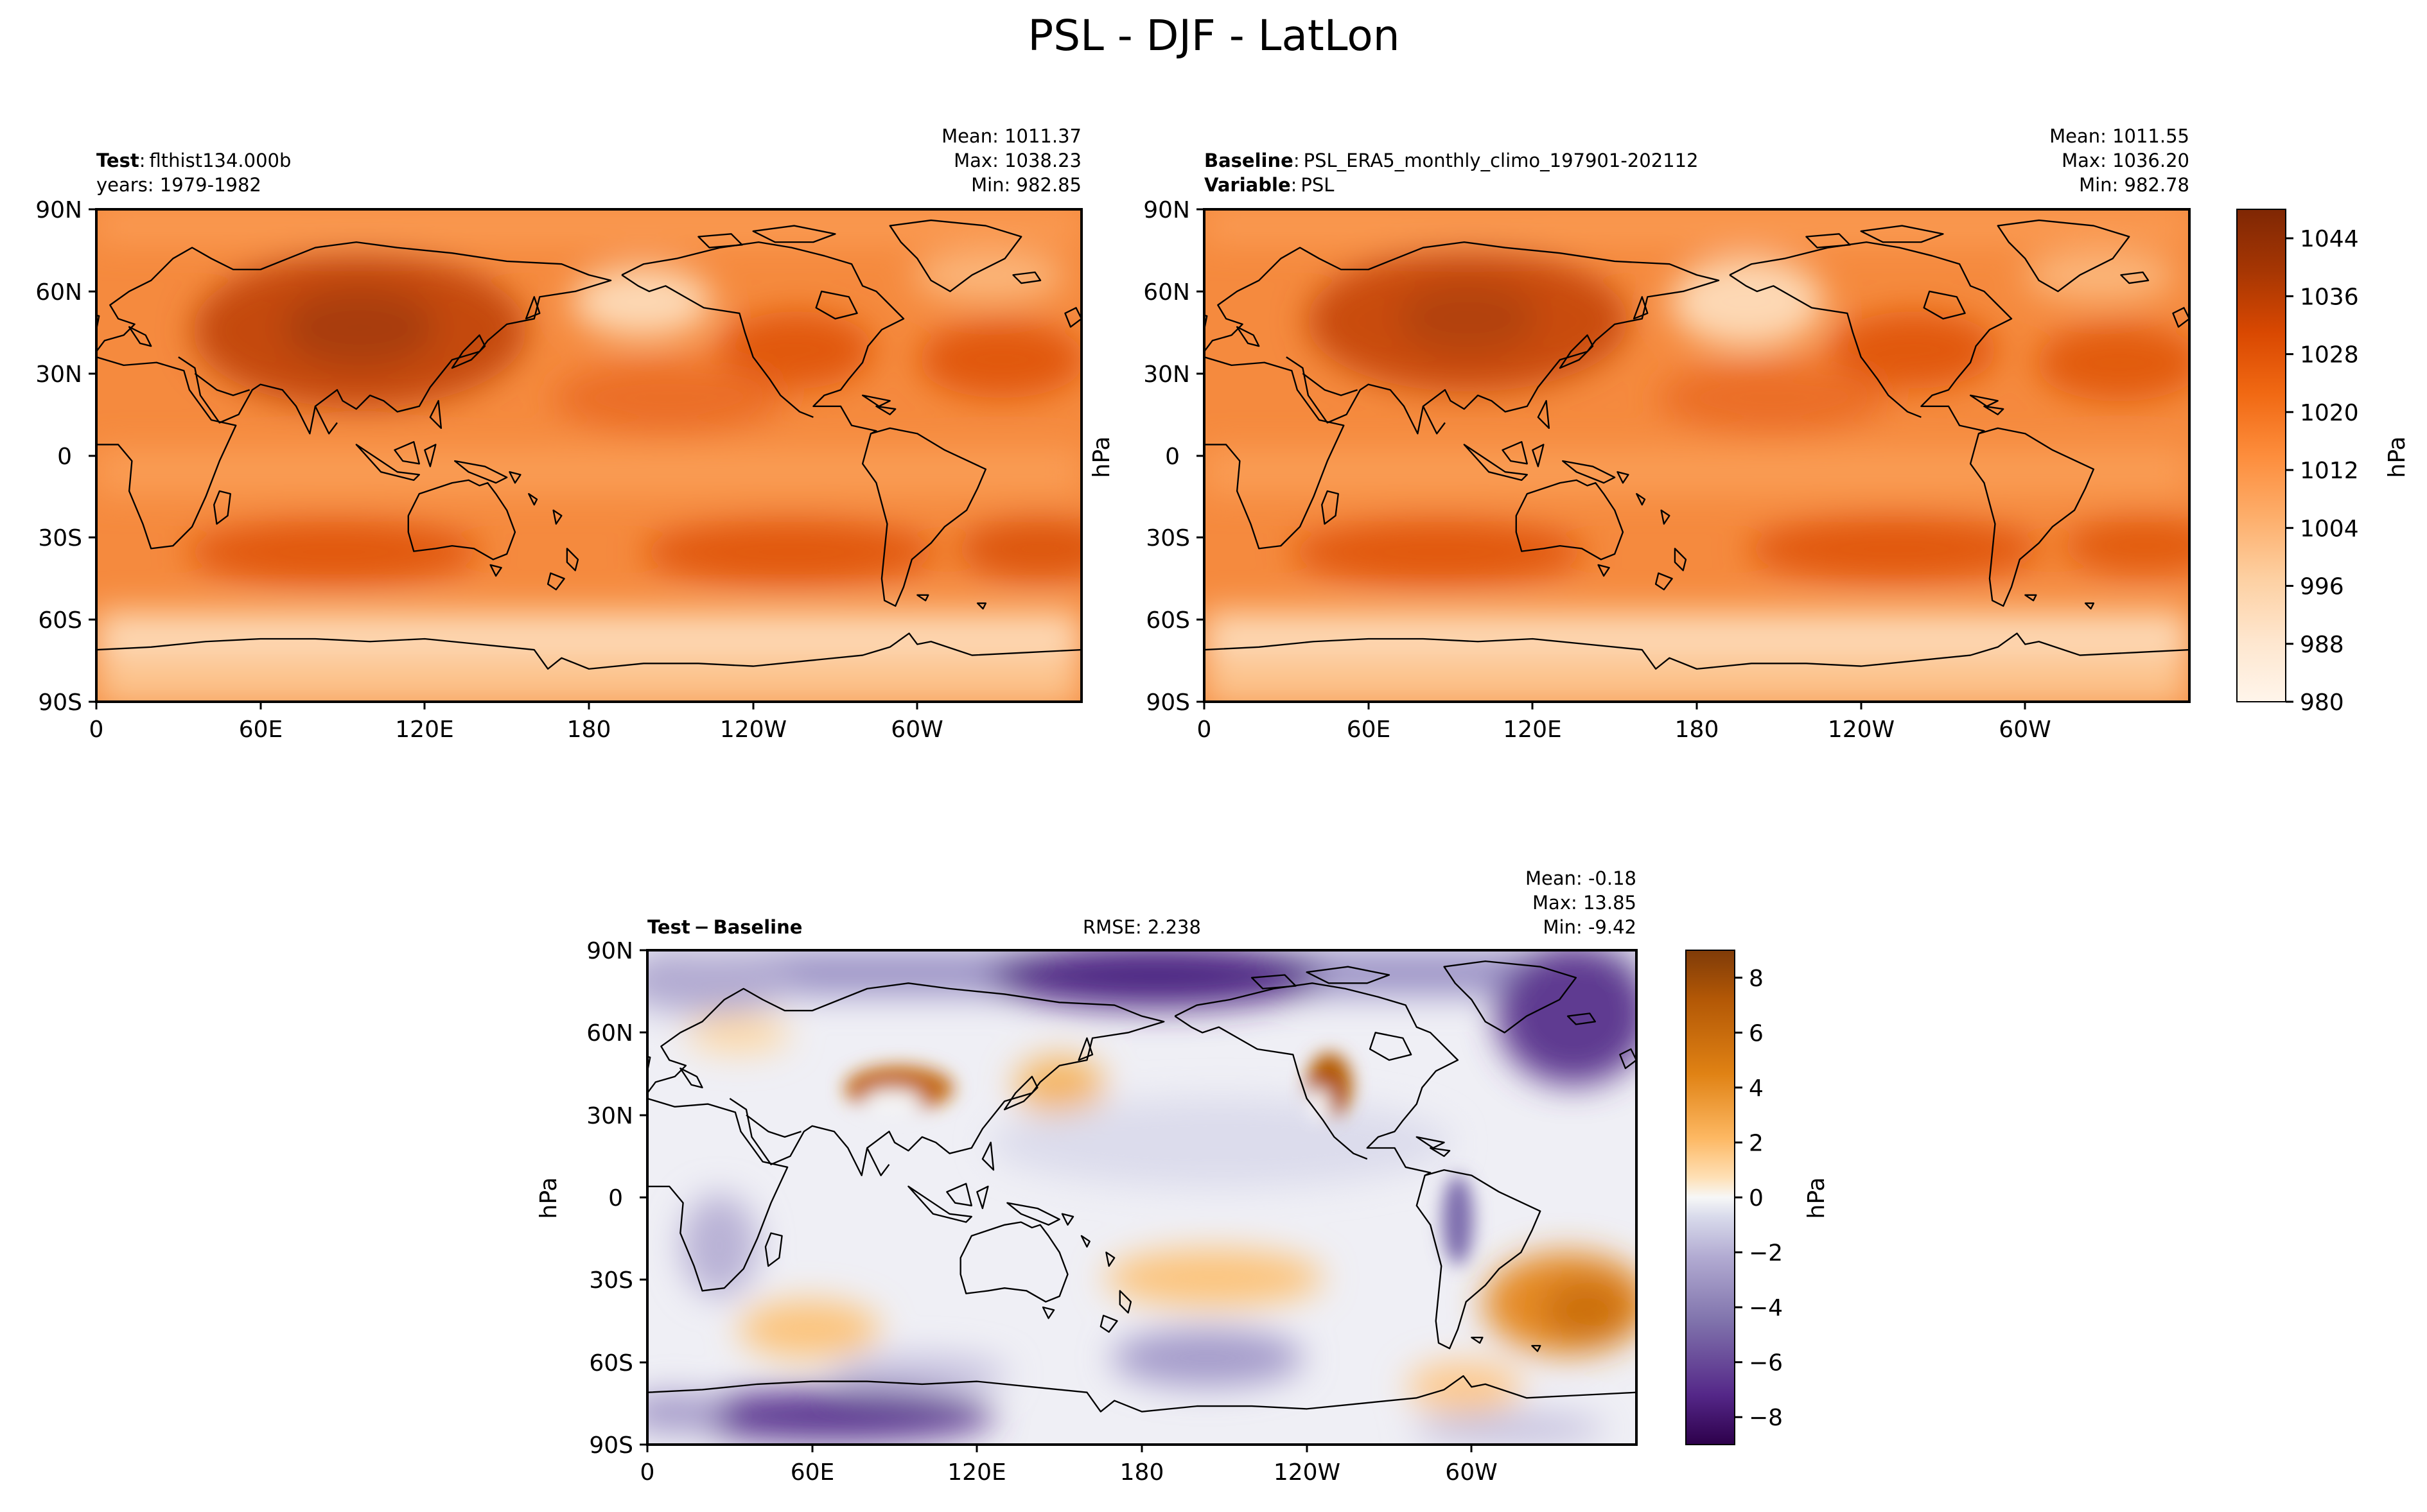 The width and height of the screenshot is (2427, 1512). What do you see at coordinates (2322, 645) in the screenshot?
I see `colorbar-tick-label: 988` at bounding box center [2322, 645].